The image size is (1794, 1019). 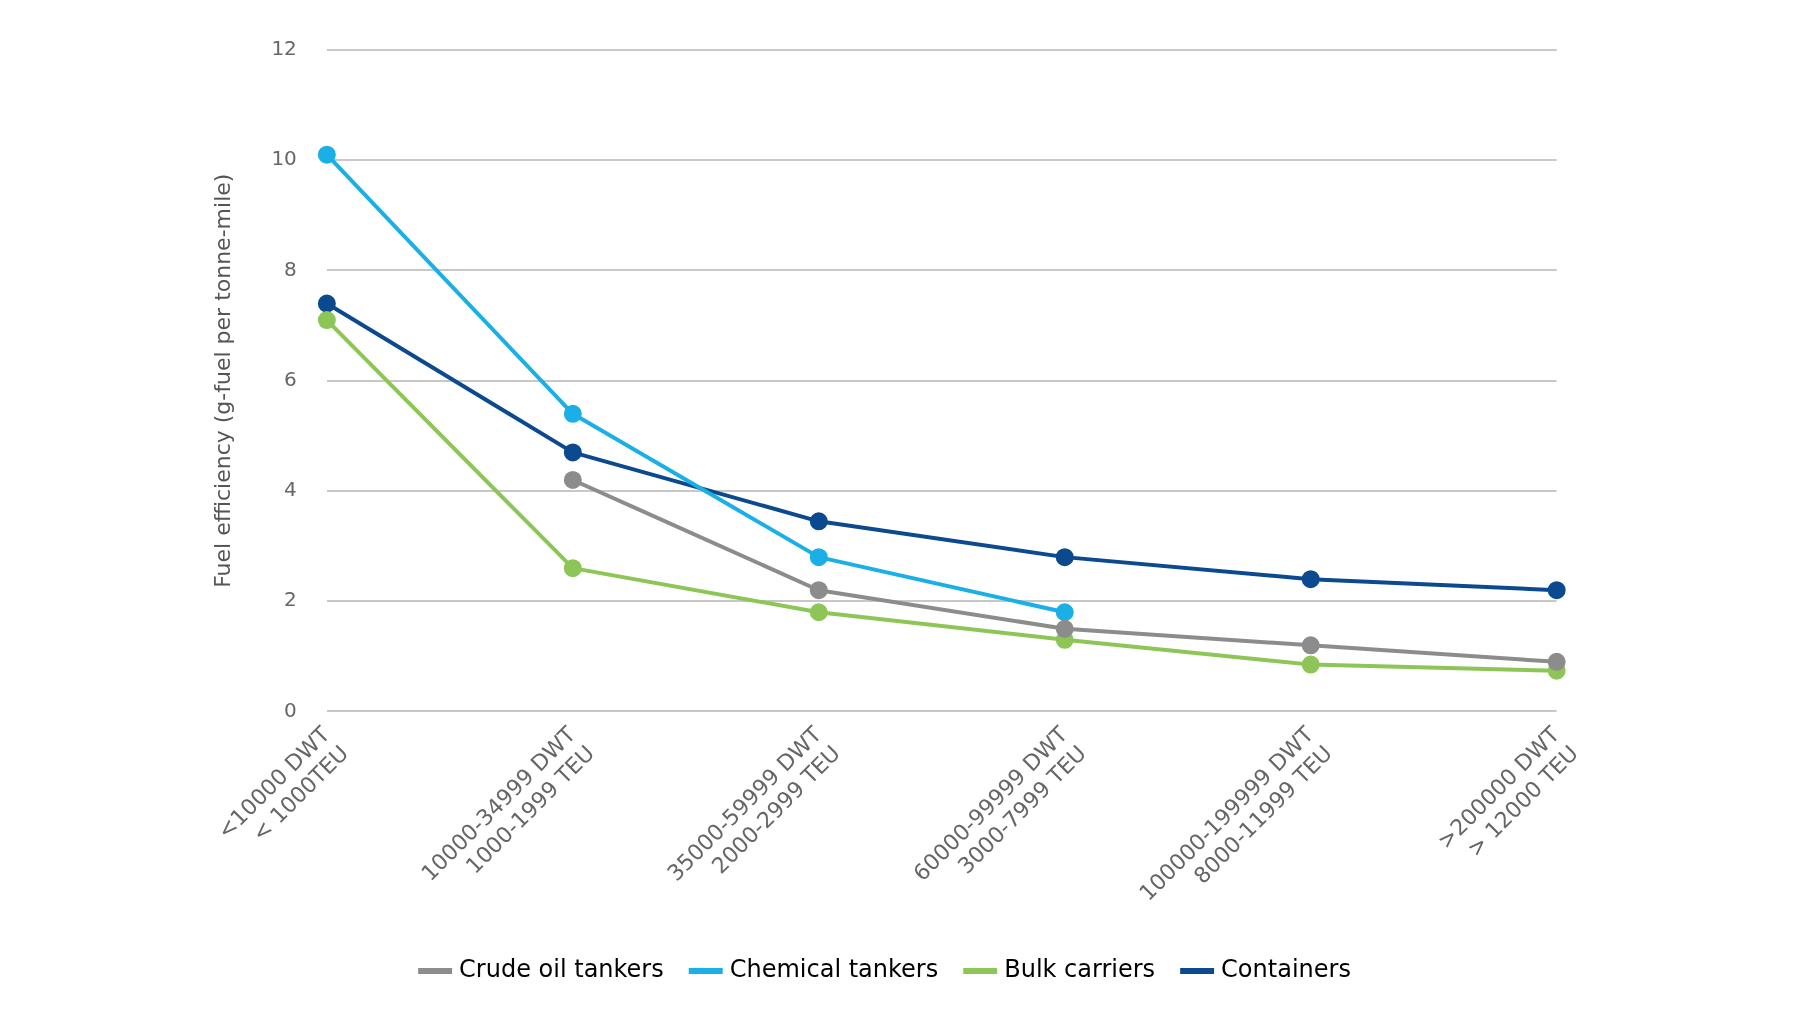 What do you see at coordinates (290, 378) in the screenshot?
I see `y-tick-label: 6` at bounding box center [290, 378].